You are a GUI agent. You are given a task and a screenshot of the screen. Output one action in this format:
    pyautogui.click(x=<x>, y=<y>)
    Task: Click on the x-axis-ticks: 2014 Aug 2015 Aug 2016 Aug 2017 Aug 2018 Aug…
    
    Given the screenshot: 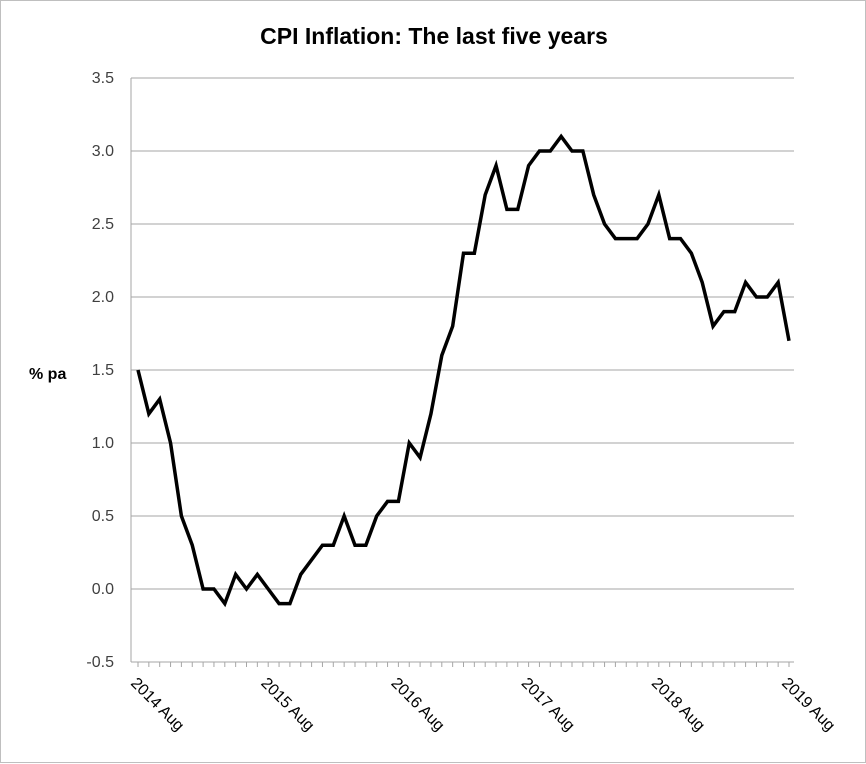 What is the action you would take?
    pyautogui.click(x=482, y=705)
    